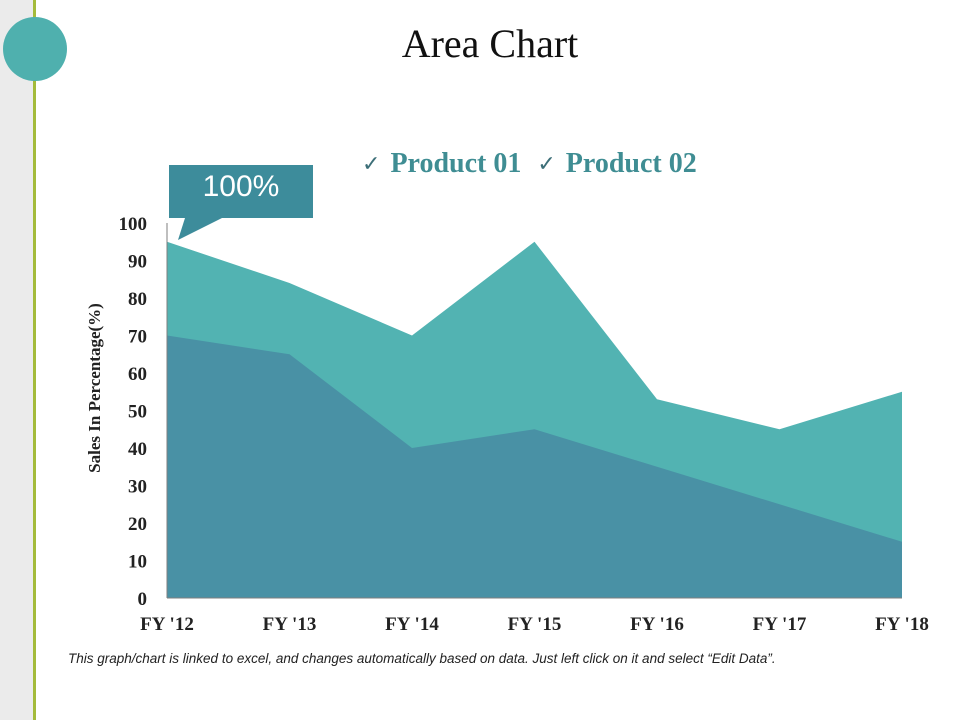 The height and width of the screenshot is (720, 960). I want to click on legend-item-product-02: ✓ Product 02, so click(616, 164).